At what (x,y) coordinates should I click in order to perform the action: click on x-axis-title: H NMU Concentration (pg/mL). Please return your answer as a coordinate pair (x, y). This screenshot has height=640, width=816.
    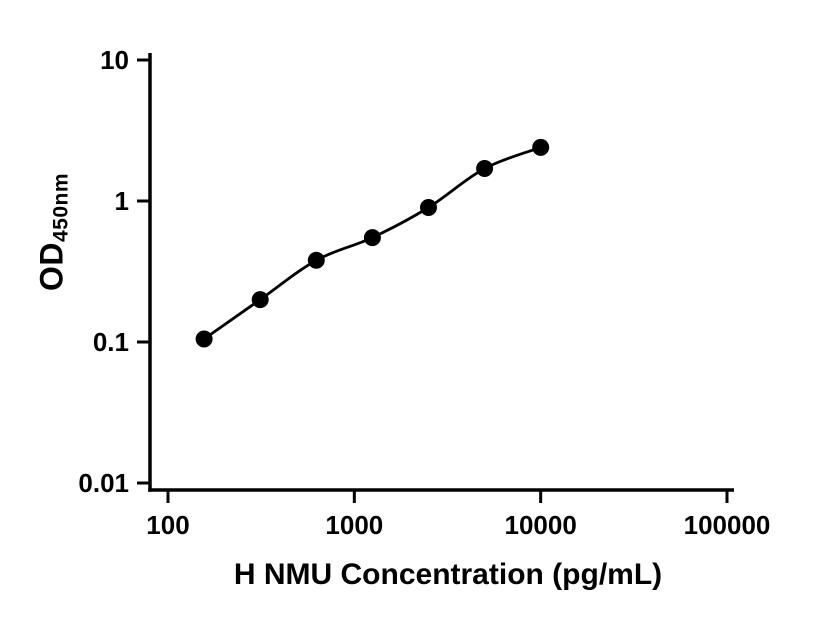
    Looking at the image, I should click on (448, 574).